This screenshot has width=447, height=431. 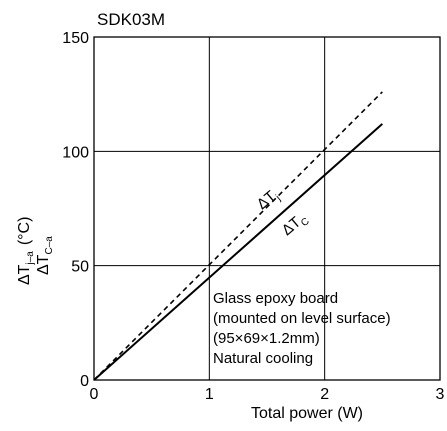 I want to click on y-axis-label: ΔTj–a(°C) ΔTC–a, so click(x=35, y=251).